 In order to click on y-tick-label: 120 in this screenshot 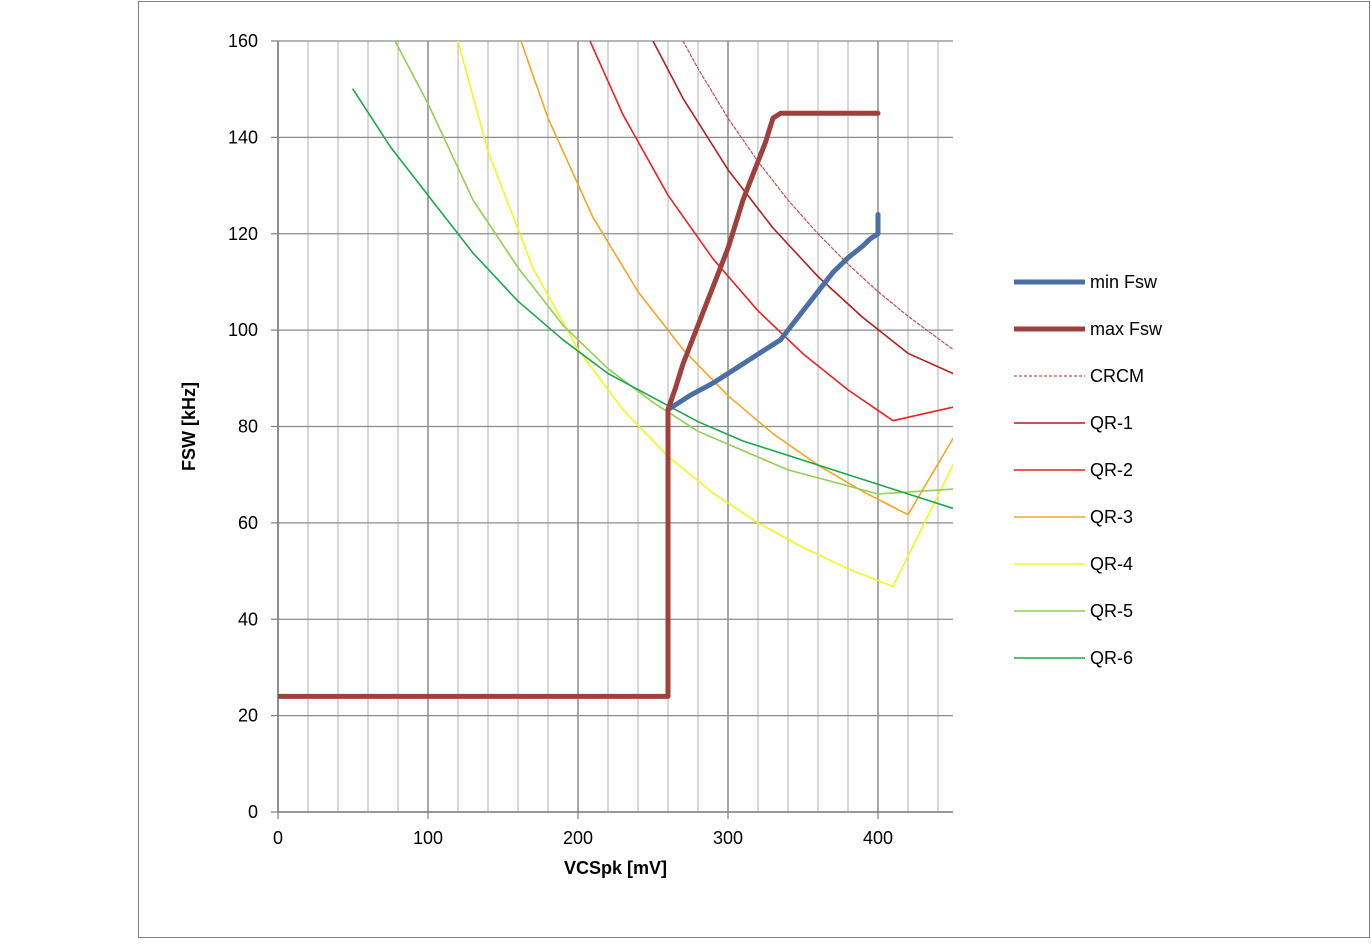, I will do `click(243, 234)`.